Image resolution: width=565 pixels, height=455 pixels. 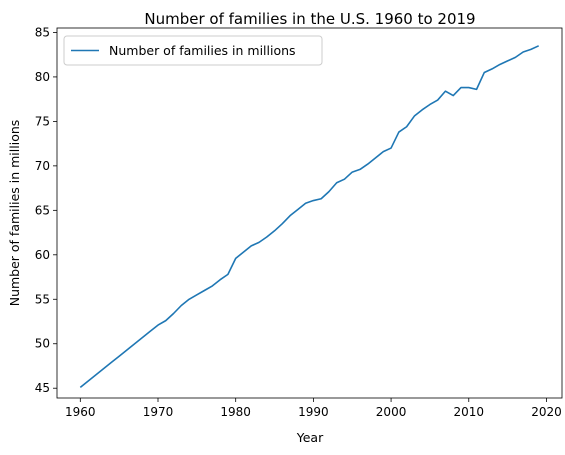 I want to click on y-tick-label: 75, so click(x=42, y=121).